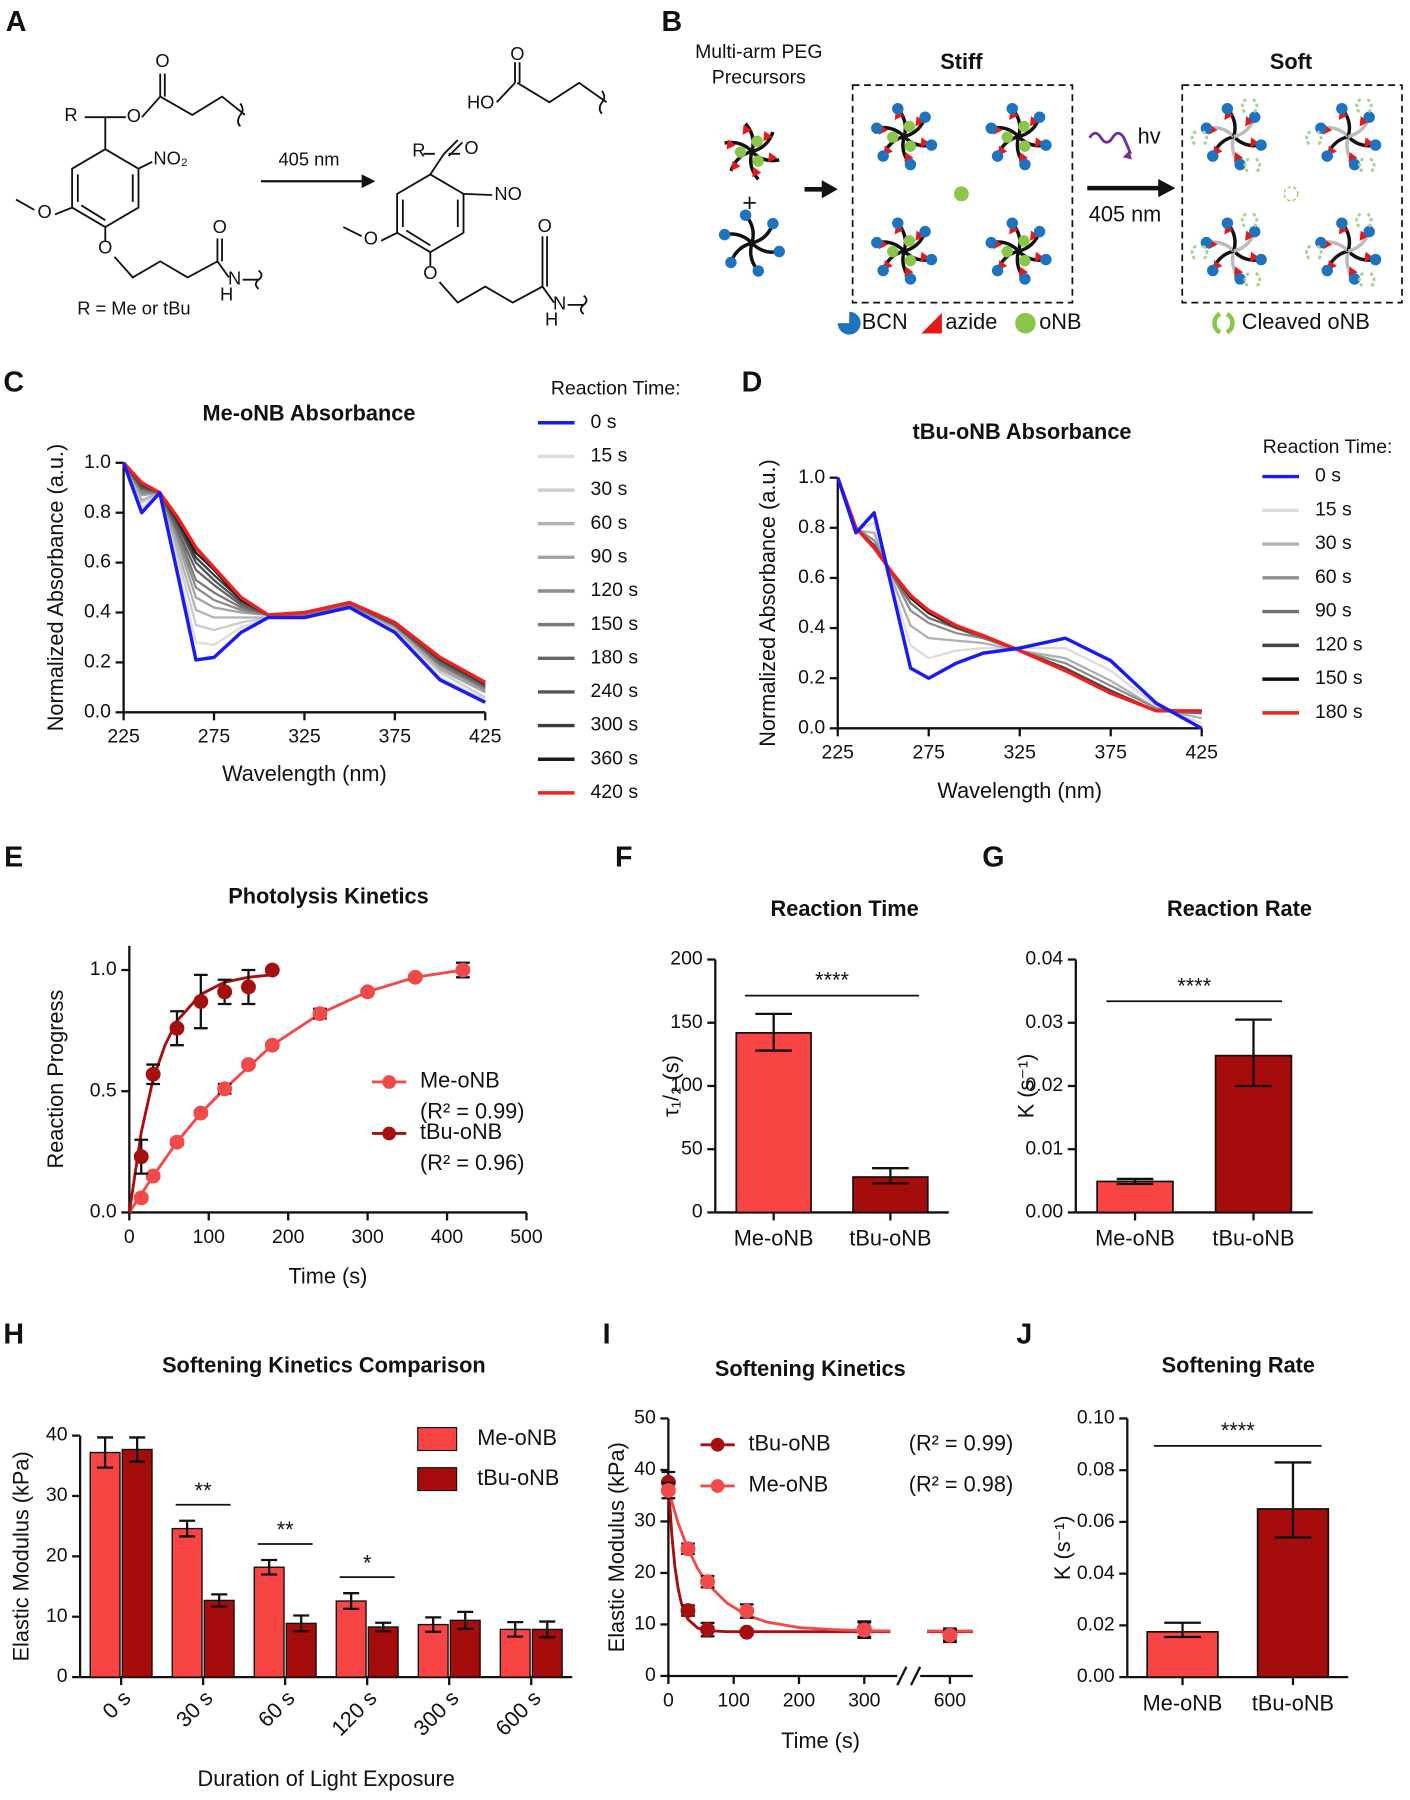  I want to click on chart-title: Me-oNB Absorbance, so click(309, 412).